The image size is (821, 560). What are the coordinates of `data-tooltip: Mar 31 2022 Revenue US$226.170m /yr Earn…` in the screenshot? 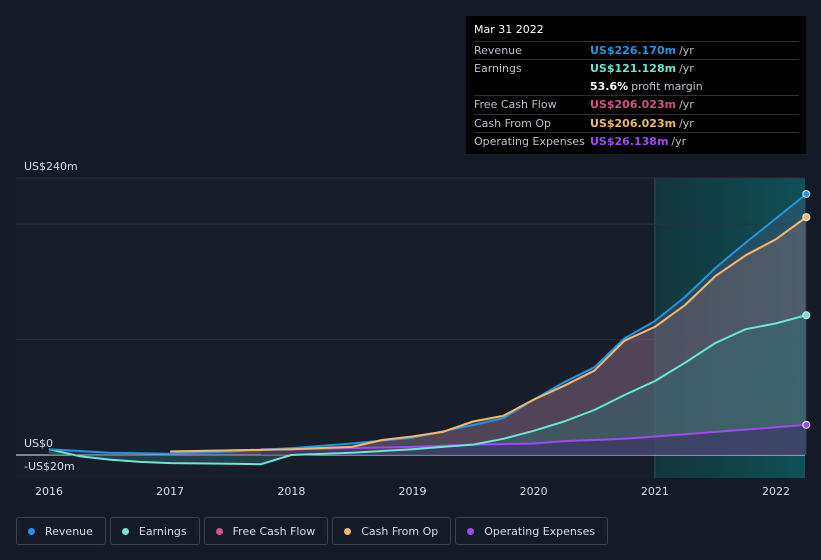 It's located at (636, 85).